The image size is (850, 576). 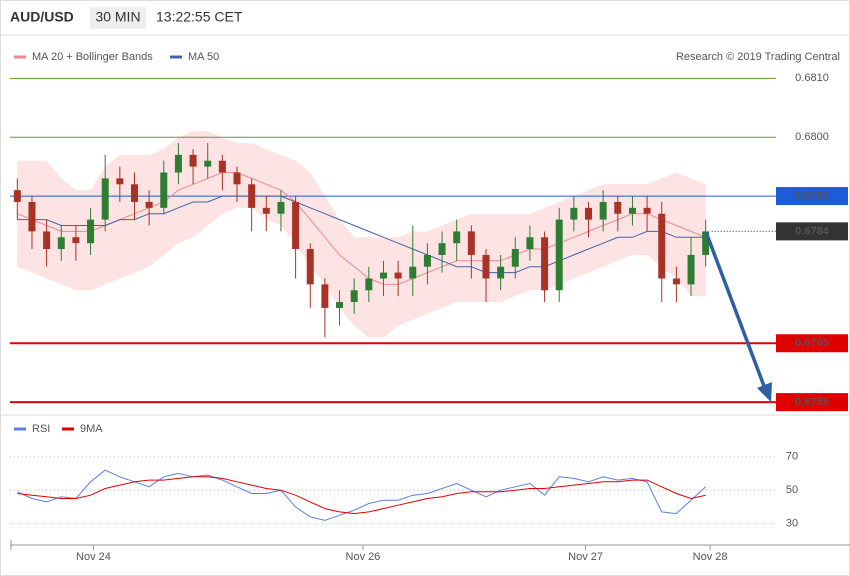 I want to click on x-tick-label: Nov 24, so click(x=93, y=557).